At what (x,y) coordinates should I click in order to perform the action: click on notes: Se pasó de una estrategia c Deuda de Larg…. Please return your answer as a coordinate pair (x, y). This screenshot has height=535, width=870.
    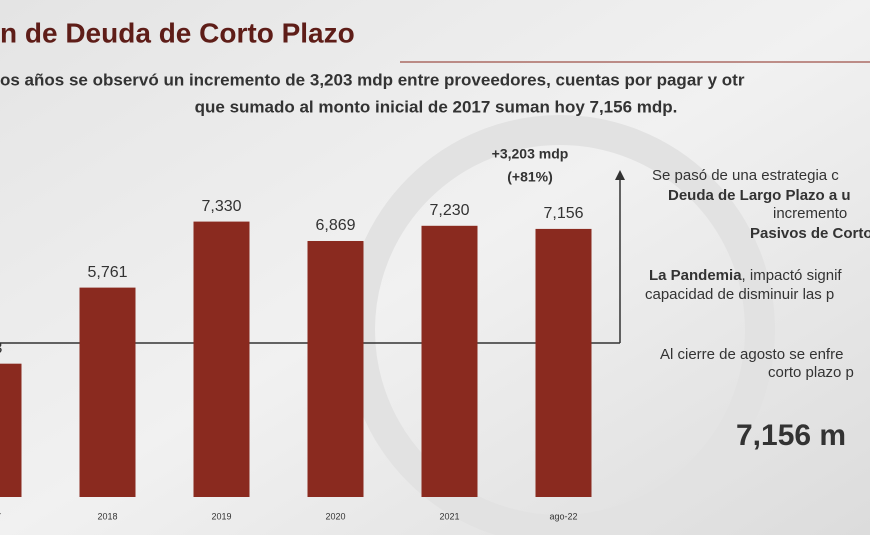
    Looking at the image, I should click on (757, 309).